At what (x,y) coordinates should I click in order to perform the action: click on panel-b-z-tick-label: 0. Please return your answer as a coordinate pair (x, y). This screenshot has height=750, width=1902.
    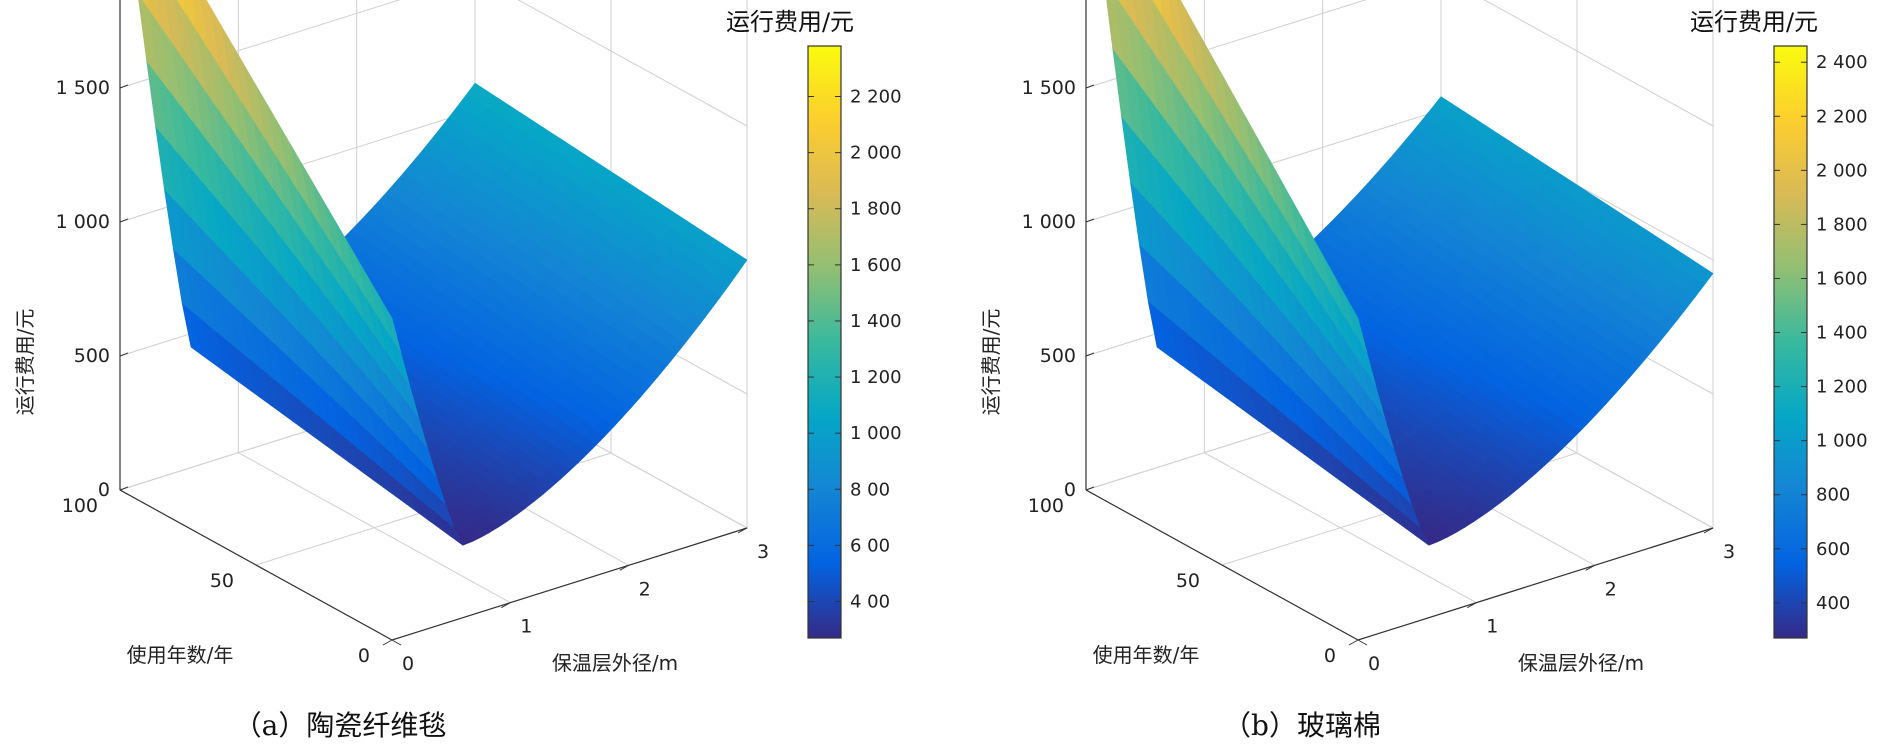
    Looking at the image, I should click on (1070, 490).